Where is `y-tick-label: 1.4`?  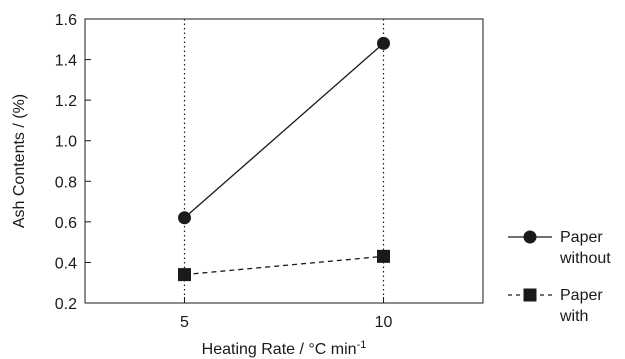 y-tick-label: 1.4 is located at coordinates (66, 61).